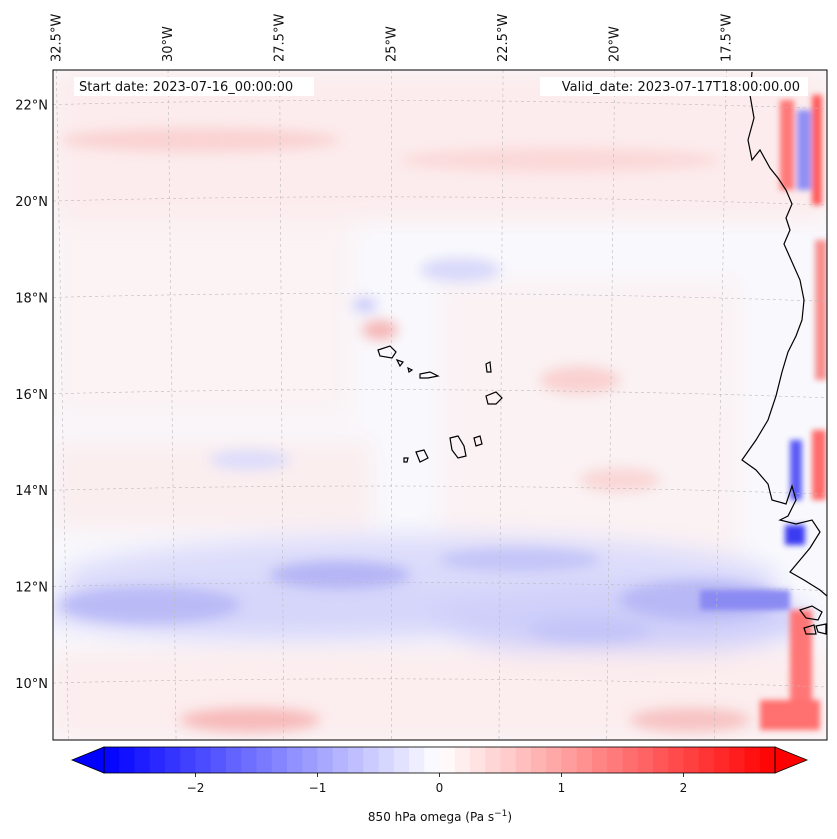 The image size is (837, 839). Describe the element at coordinates (391, 44) in the screenshot. I see `longitude-label: 25°W` at that location.